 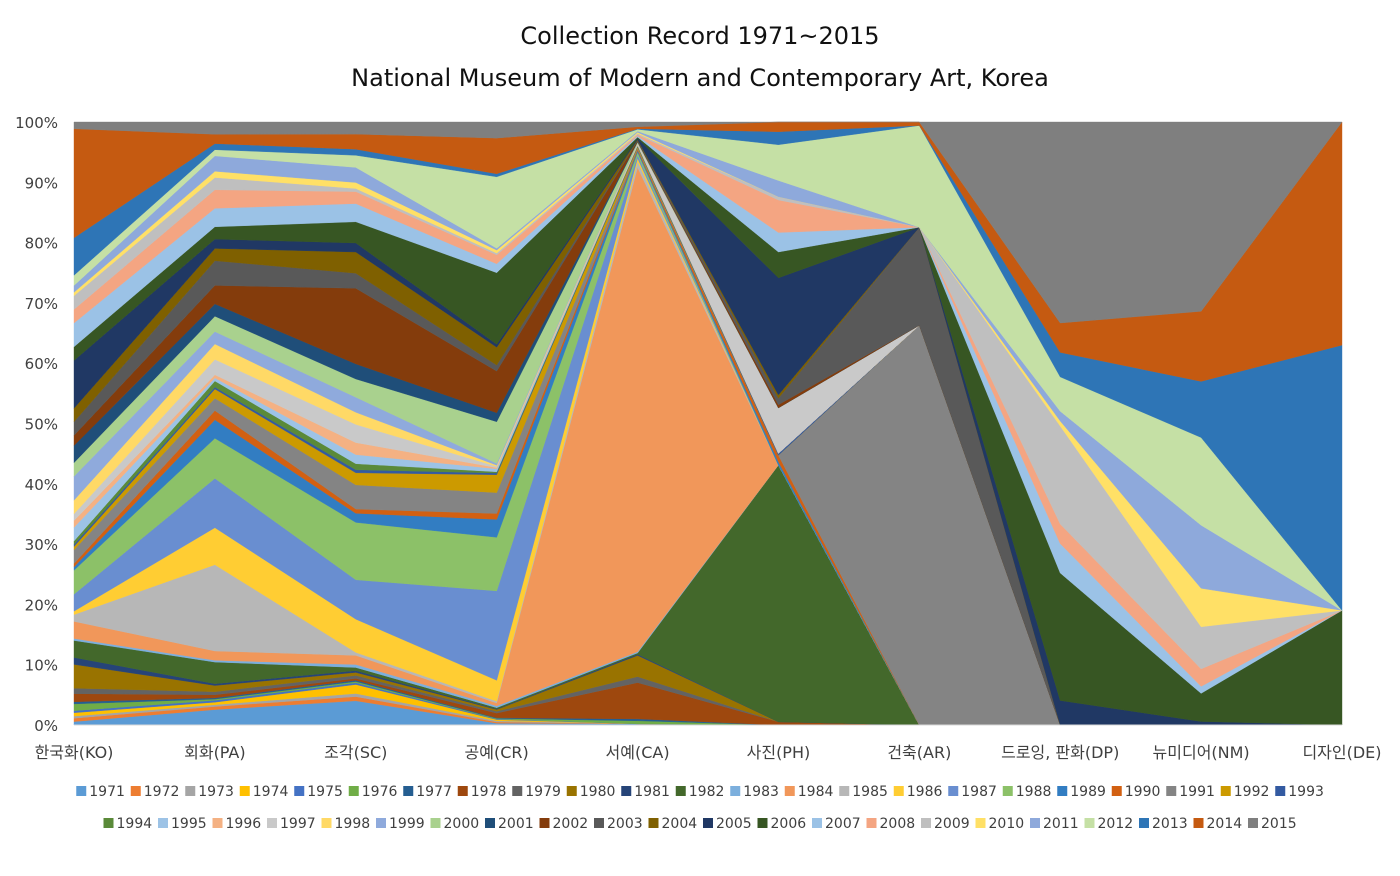 I want to click on legend-label: 1983, so click(x=761, y=792).